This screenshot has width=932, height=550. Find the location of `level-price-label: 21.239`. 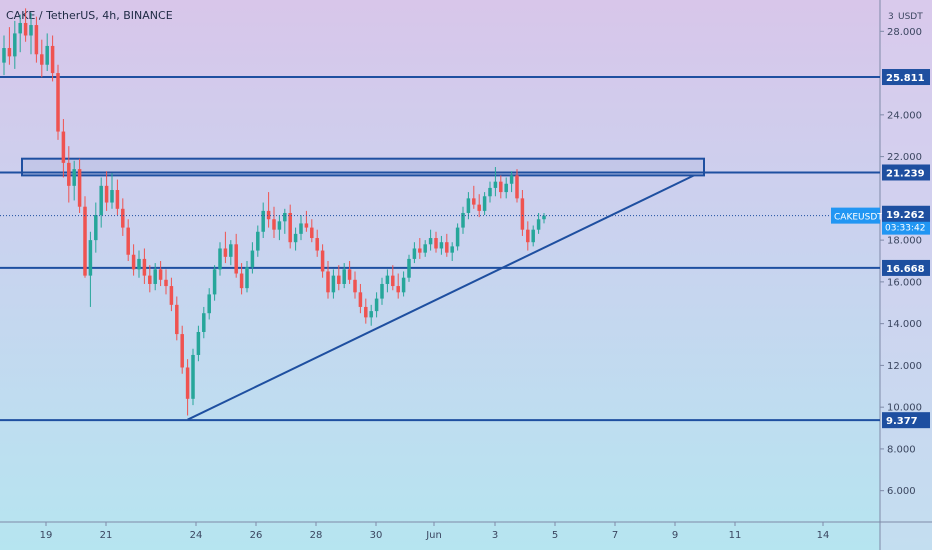

level-price-label: 21.239 is located at coordinates (905, 173).